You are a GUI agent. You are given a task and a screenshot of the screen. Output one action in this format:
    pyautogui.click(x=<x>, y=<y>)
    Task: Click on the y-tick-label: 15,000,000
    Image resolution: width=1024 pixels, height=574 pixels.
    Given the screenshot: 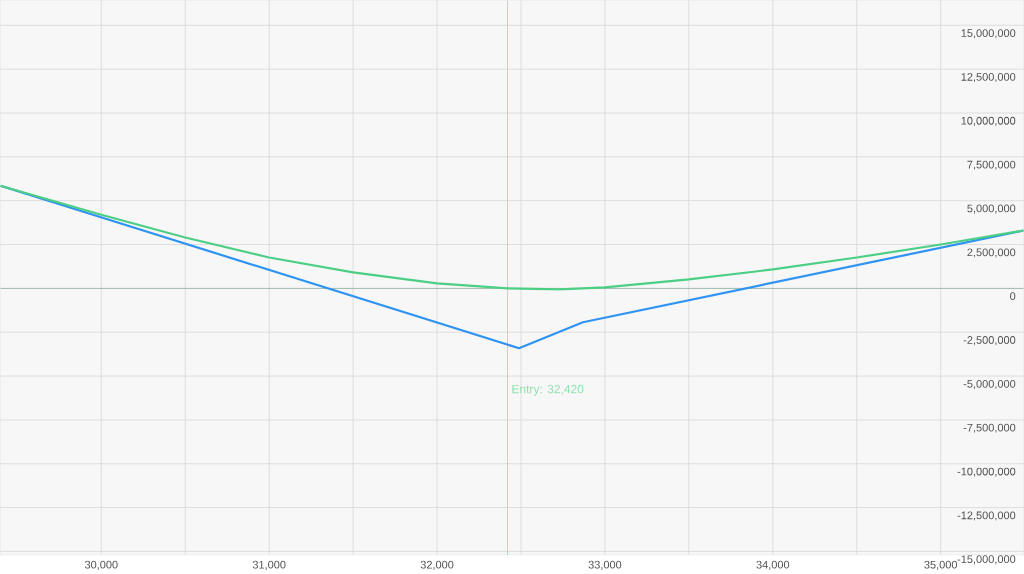 What is the action you would take?
    pyautogui.click(x=988, y=34)
    